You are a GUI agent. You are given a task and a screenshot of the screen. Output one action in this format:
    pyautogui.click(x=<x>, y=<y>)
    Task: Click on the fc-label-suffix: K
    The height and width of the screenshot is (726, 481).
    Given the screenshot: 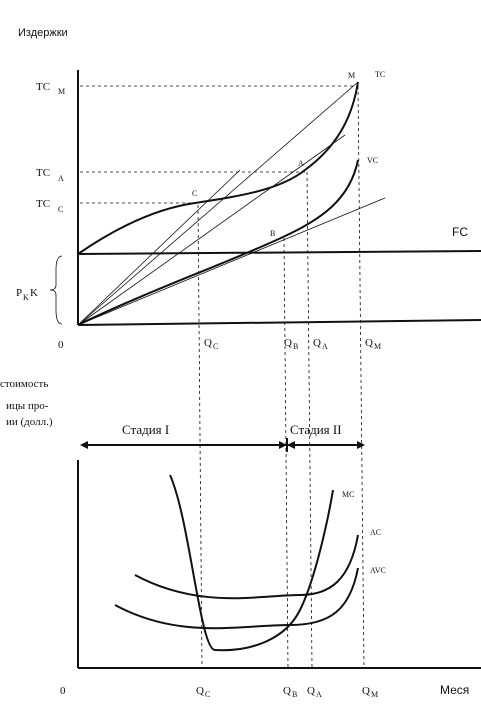 What is the action you would take?
    pyautogui.click(x=34, y=293)
    